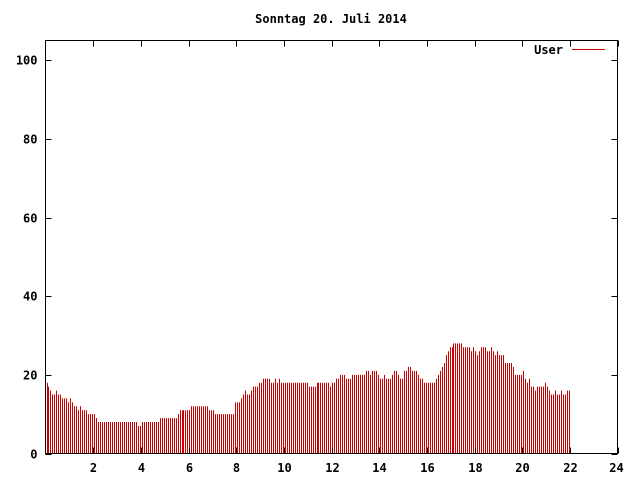 Image resolution: width=640 pixels, height=485 pixels. What do you see at coordinates (236, 468) in the screenshot?
I see `x-tick-label: 8` at bounding box center [236, 468].